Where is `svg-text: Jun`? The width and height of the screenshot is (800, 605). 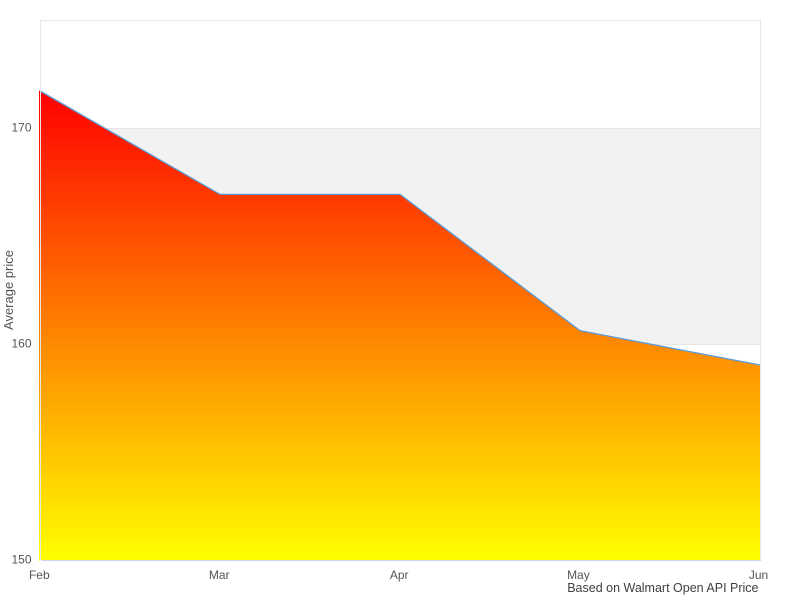
svg-text: Jun is located at coordinates (758, 575).